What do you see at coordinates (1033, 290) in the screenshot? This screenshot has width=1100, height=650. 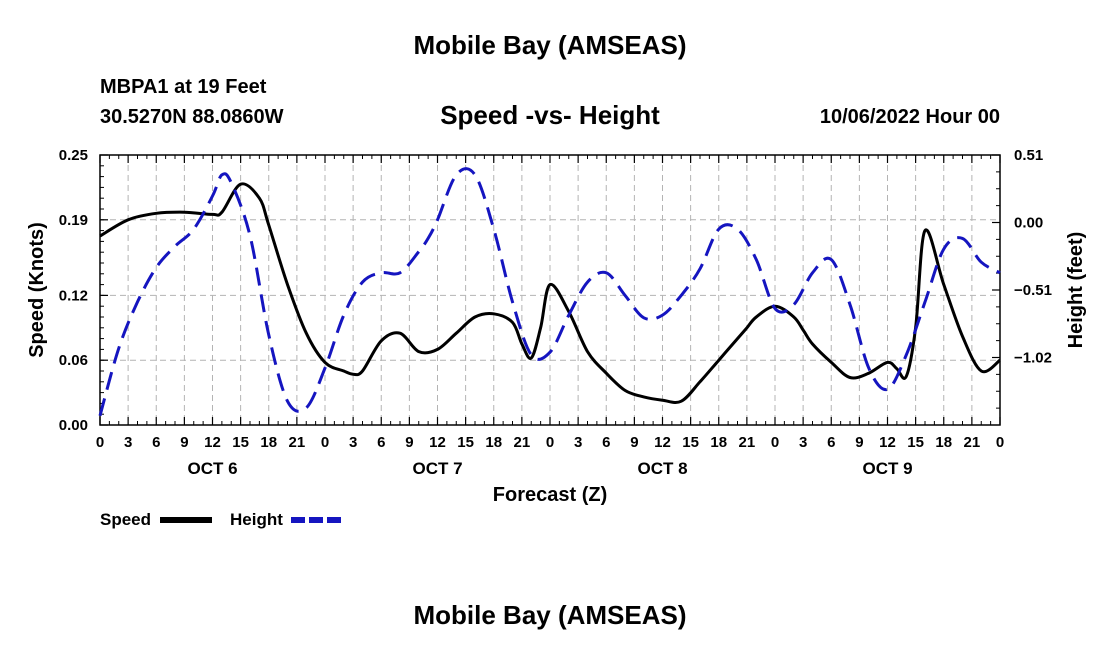 I see `y2-tick-label: −0.51` at bounding box center [1033, 290].